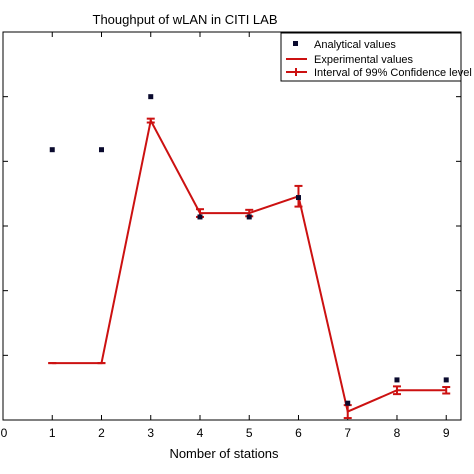 The image size is (474, 474). What do you see at coordinates (200, 433) in the screenshot?
I see `x-tick-label: 4` at bounding box center [200, 433].